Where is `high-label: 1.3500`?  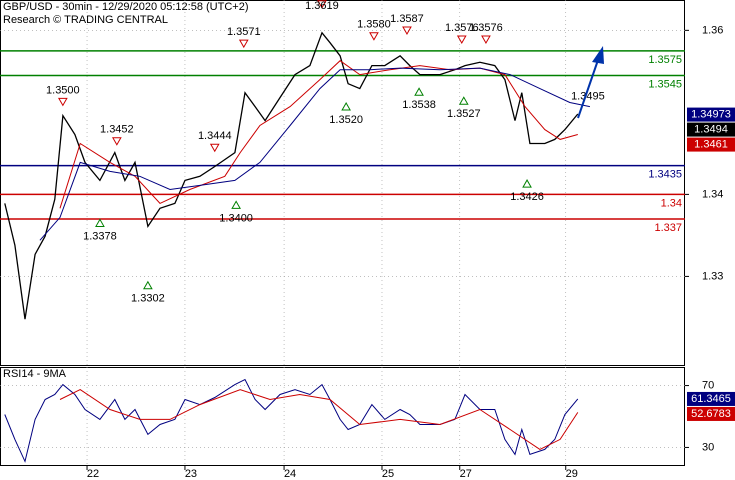
high-label: 1.3500 is located at coordinates (63, 90).